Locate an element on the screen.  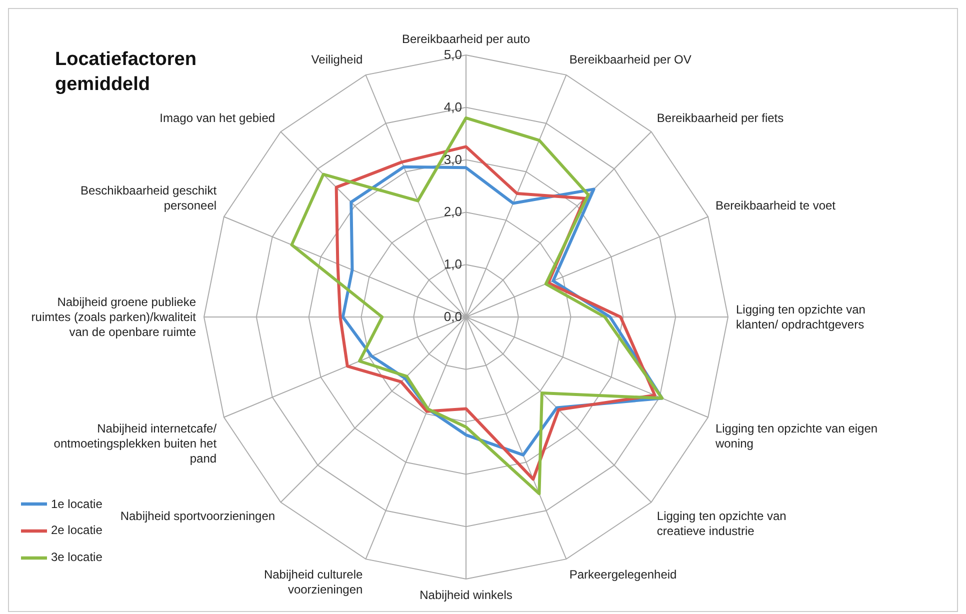
spoke-label: Bereikbaarheid per OV is located at coordinates (630, 59).